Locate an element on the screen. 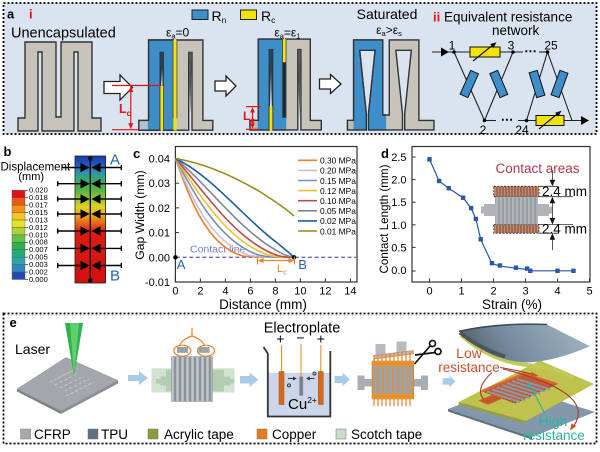  svg-text: 0.12 MPa is located at coordinates (338, 191).